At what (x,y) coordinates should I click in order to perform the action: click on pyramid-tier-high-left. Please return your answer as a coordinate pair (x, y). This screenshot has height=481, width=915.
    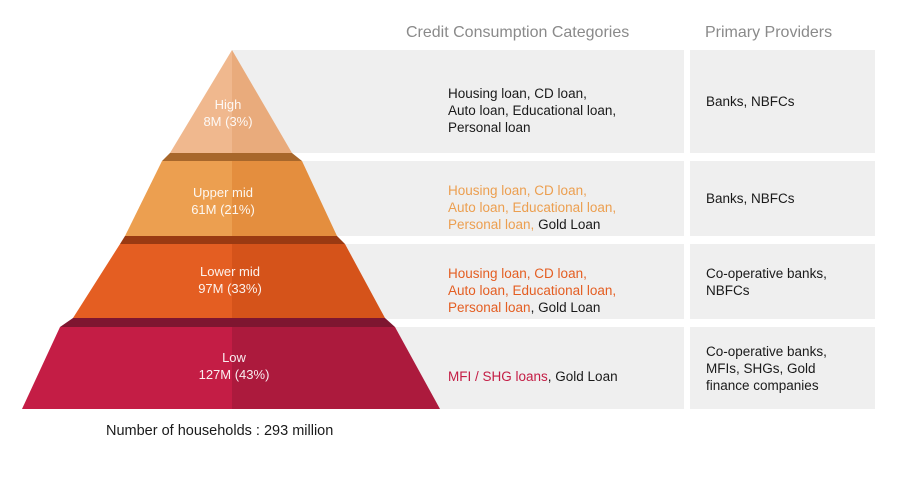
    Looking at the image, I should click on (201, 101).